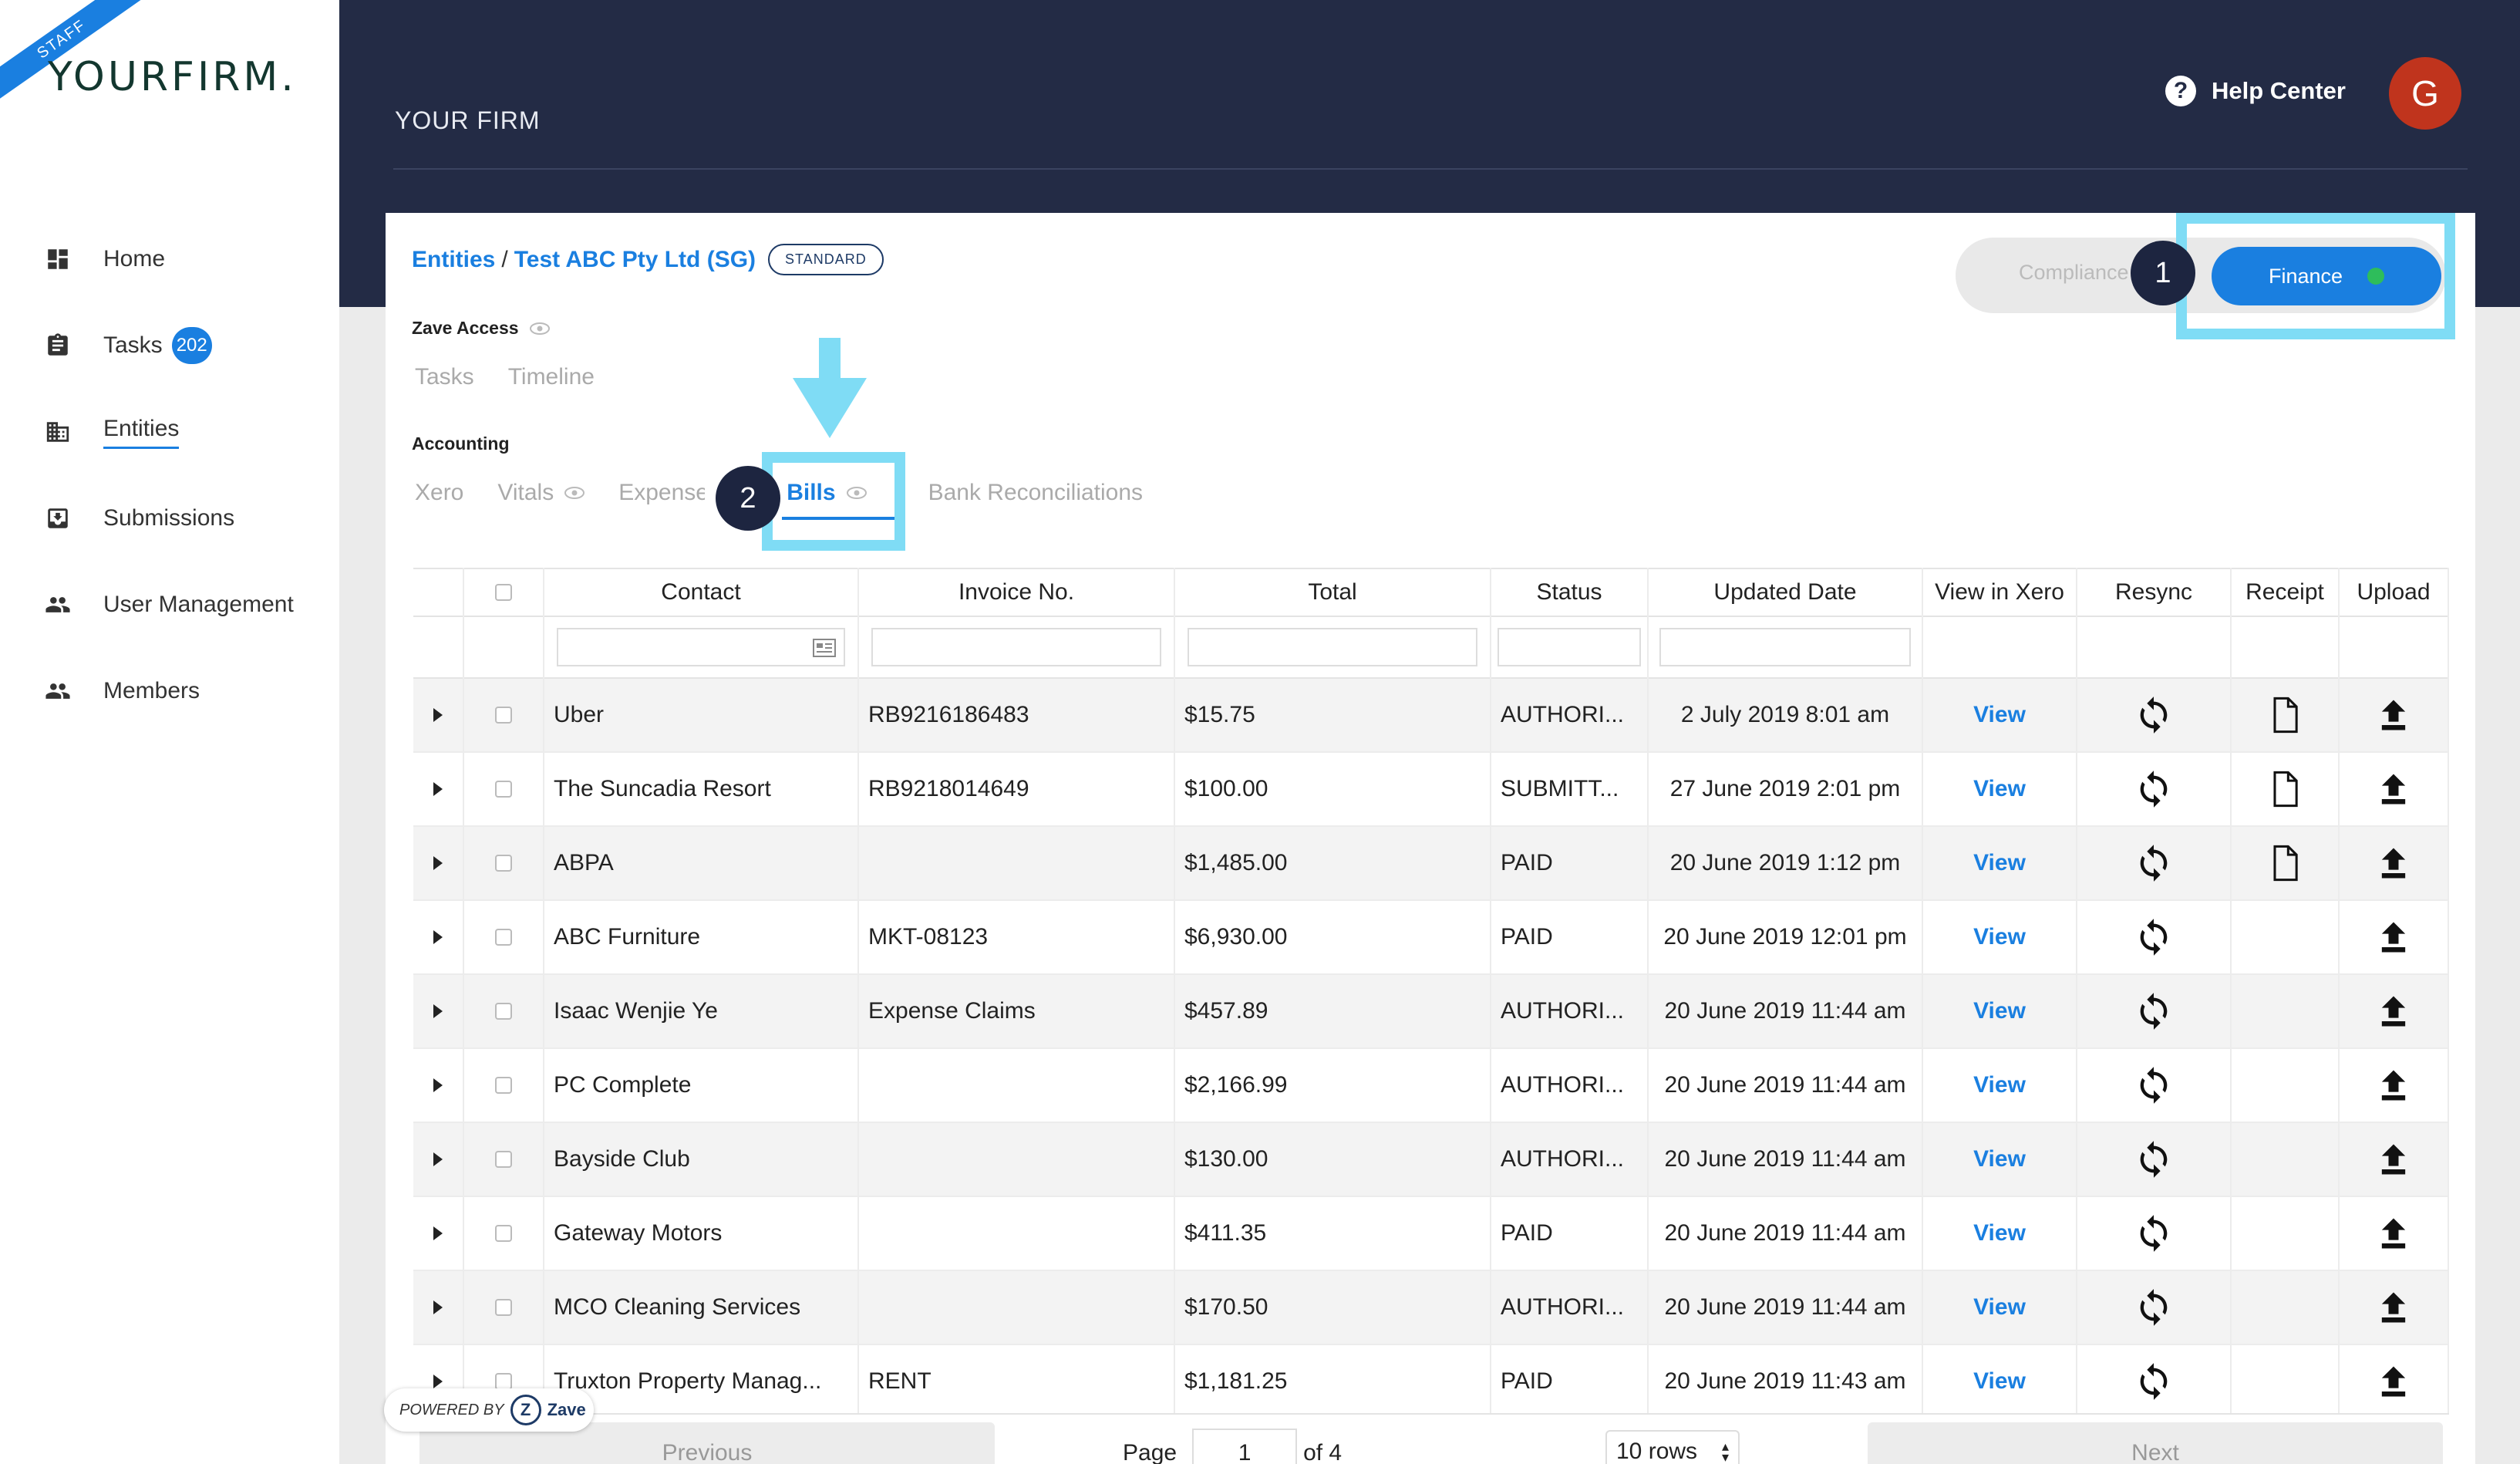 This screenshot has width=2520, height=1464. Describe the element at coordinates (541, 493) in the screenshot. I see `tab-vitals: Vitals` at that location.